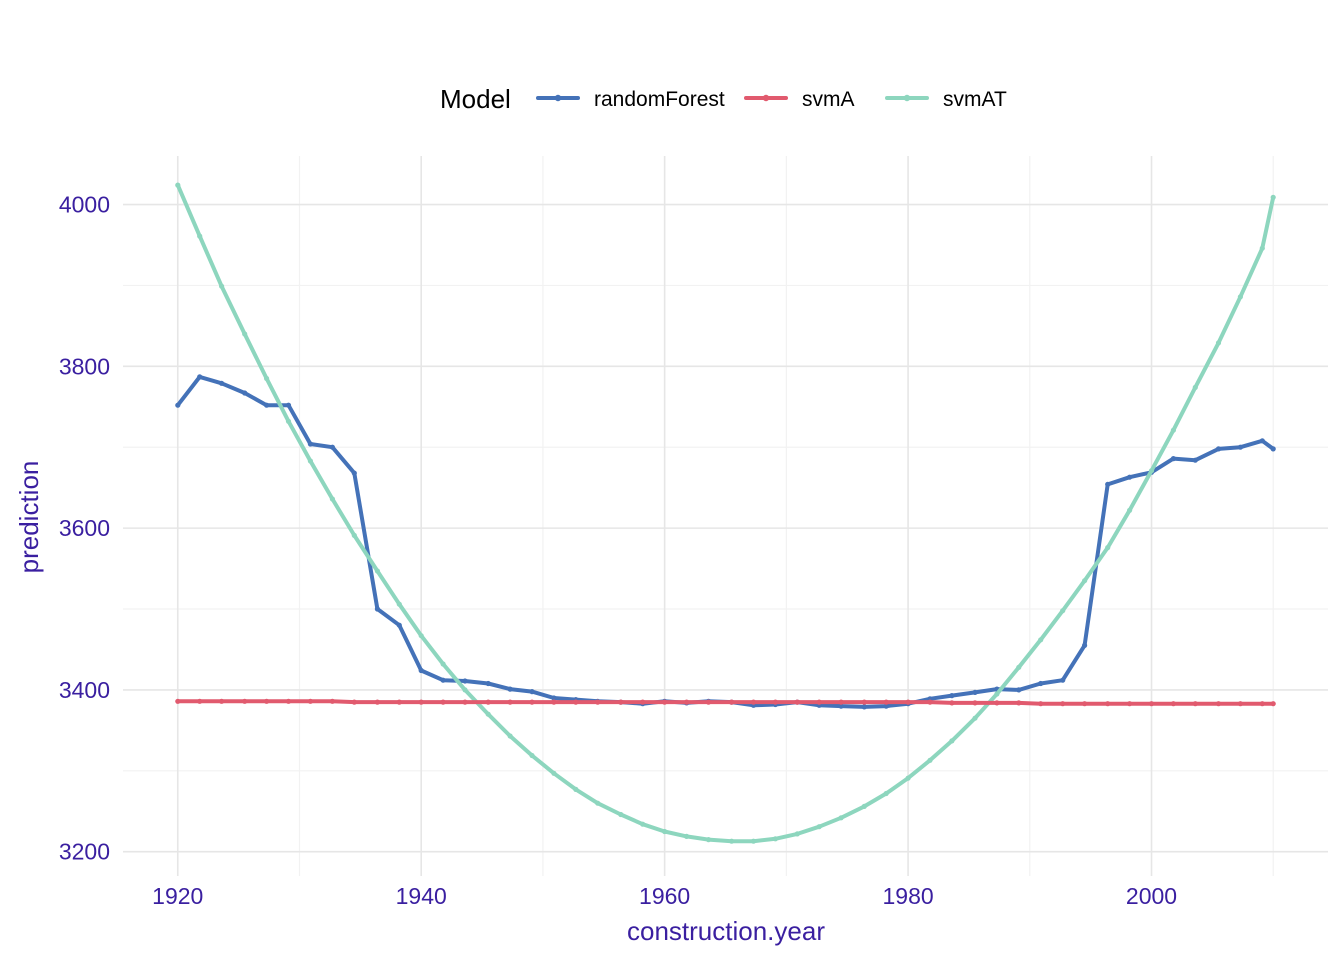 The width and height of the screenshot is (1344, 960). I want to click on x-tick-label: 2000, so click(1151, 896).